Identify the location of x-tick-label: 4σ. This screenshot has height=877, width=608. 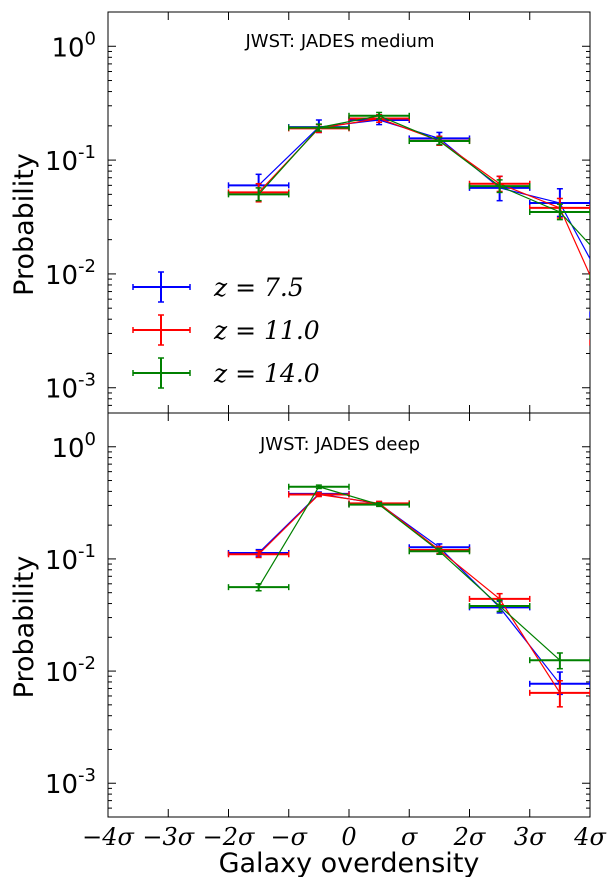
(589, 837).